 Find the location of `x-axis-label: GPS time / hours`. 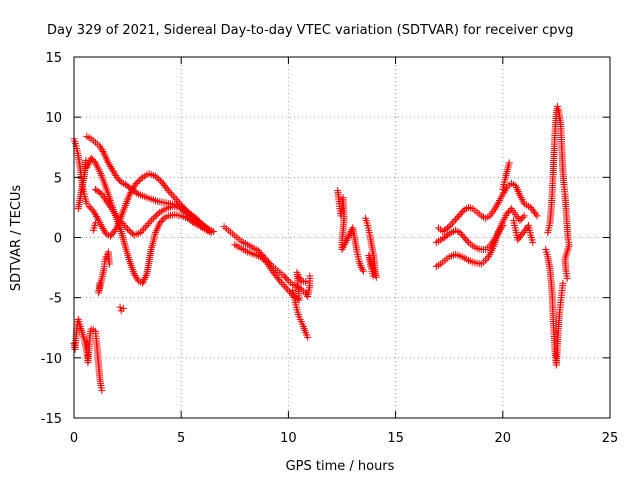

x-axis-label: GPS time / hours is located at coordinates (340, 466).